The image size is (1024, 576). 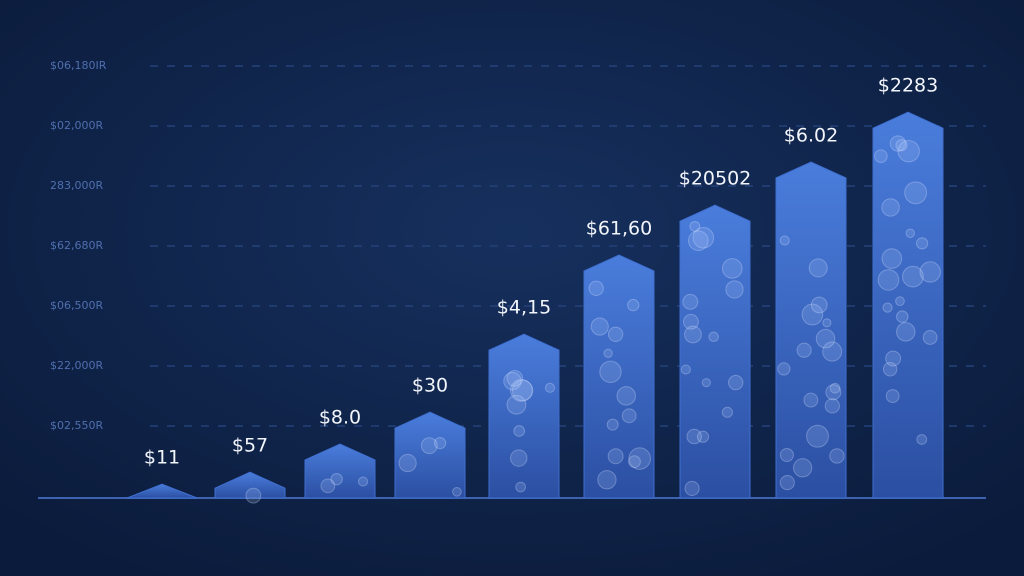 I want to click on y-tick-label: $22,000R, so click(x=76, y=365).